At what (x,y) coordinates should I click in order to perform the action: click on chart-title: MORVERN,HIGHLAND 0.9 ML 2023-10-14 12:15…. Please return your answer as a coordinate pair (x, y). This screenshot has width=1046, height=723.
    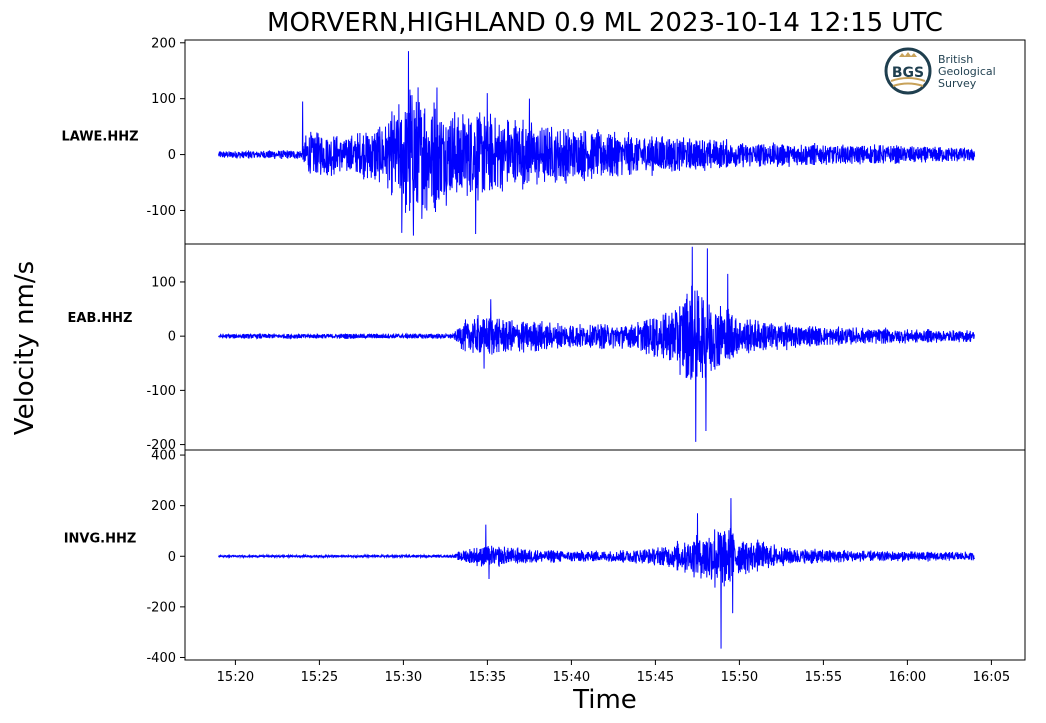
    Looking at the image, I should click on (605, 23).